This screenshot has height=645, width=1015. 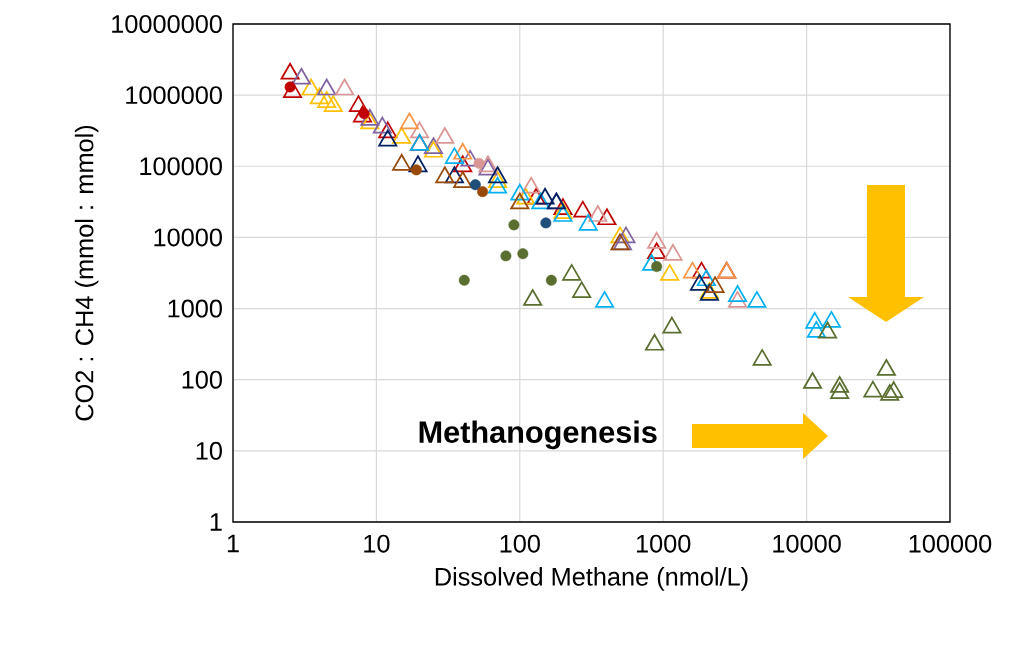 I want to click on x-tick-label: 100000, so click(x=950, y=543).